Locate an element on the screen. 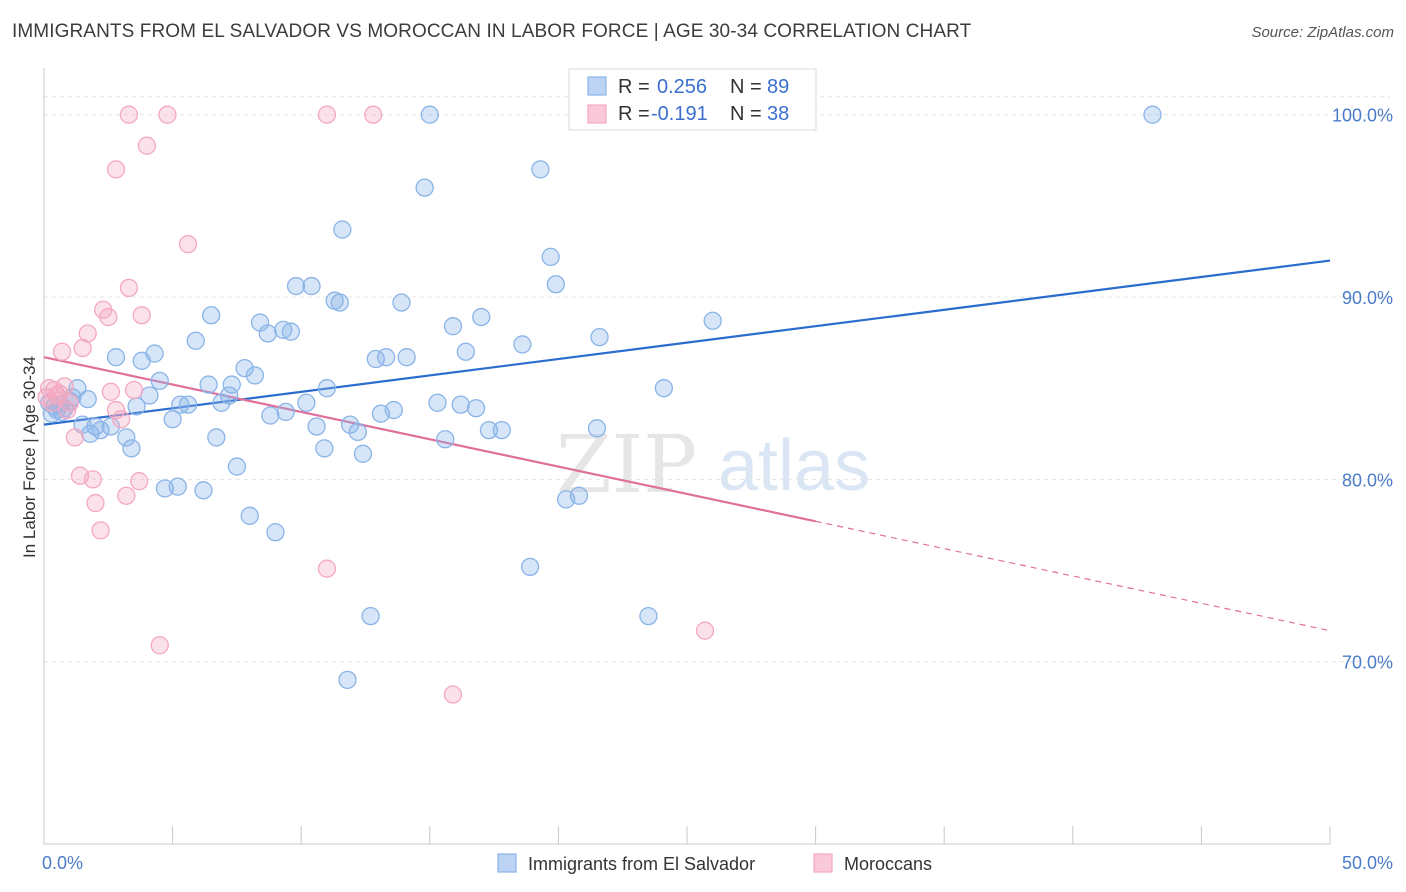 This screenshot has height=892, width=1406. chart-source: Source: ZipAtlas.com is located at coordinates (1322, 32).